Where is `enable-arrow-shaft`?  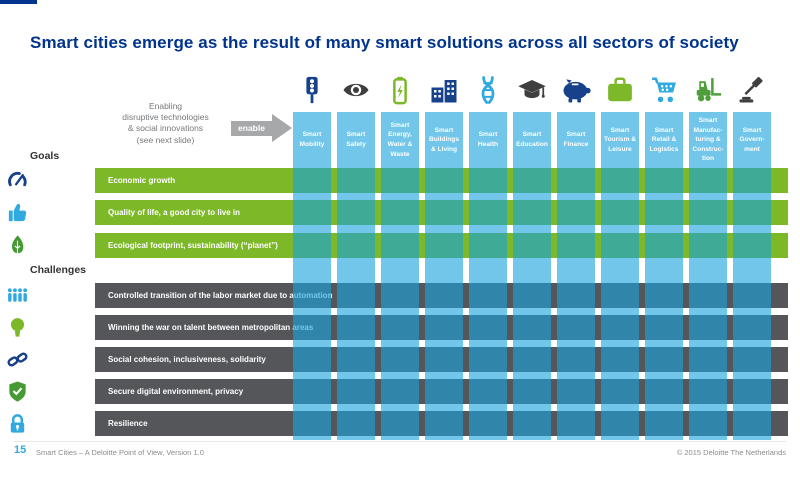
enable-arrow-shaft is located at coordinates (251, 128).